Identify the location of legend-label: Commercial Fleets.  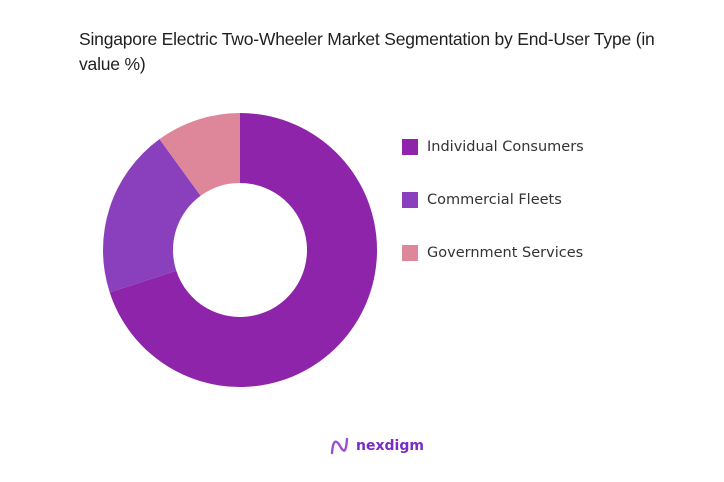
(494, 200).